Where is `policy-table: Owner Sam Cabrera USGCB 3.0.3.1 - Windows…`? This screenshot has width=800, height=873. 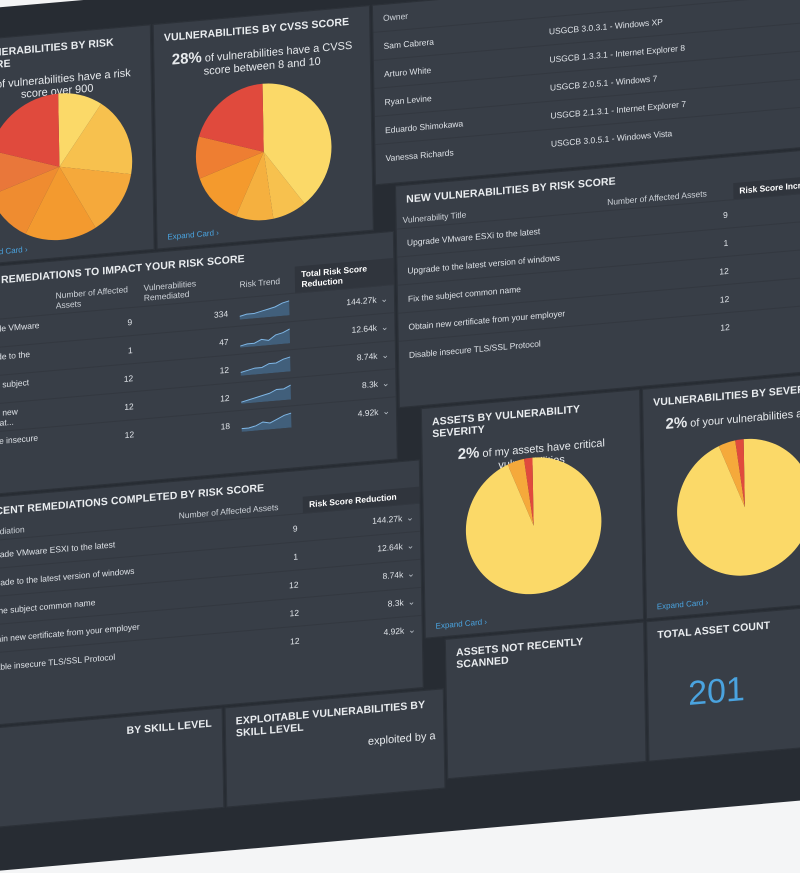 policy-table: Owner Sam Cabrera USGCB 3.0.3.1 - Windows… is located at coordinates (586, 86).